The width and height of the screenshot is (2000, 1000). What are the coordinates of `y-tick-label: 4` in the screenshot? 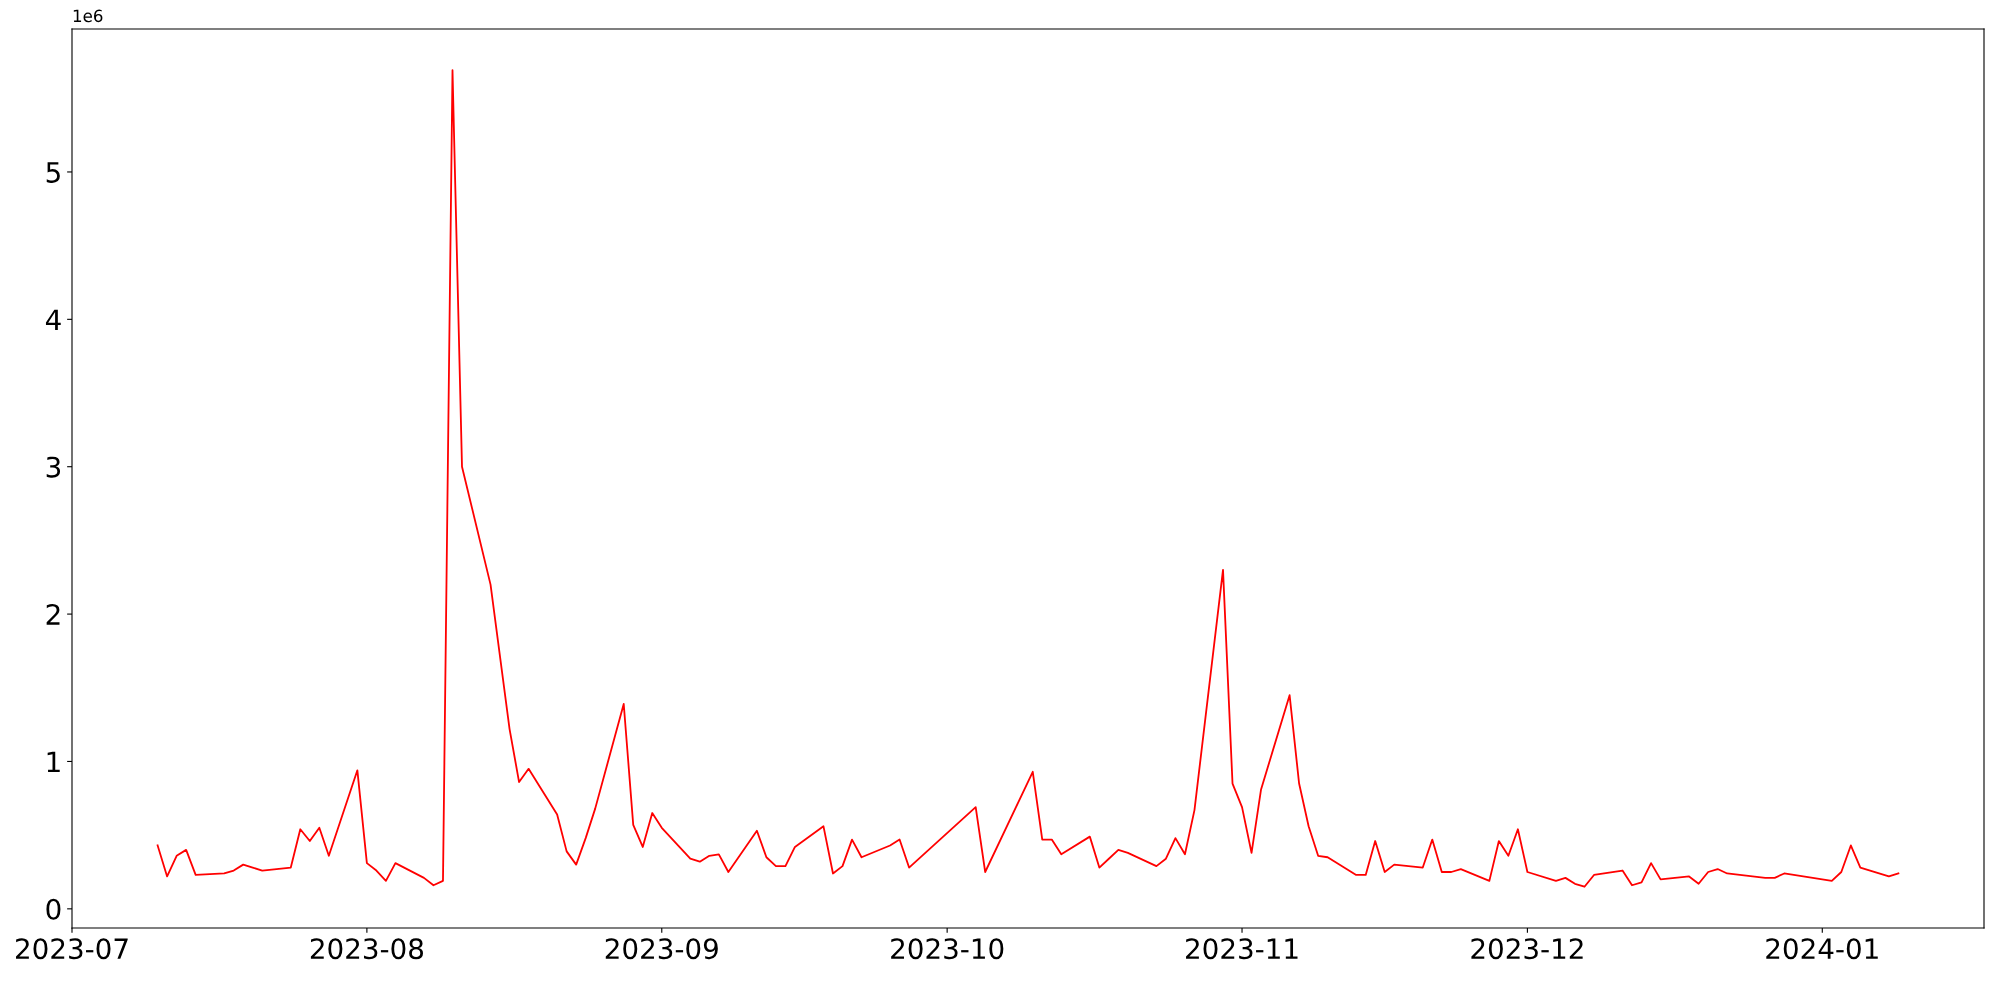 It's located at (53, 319).